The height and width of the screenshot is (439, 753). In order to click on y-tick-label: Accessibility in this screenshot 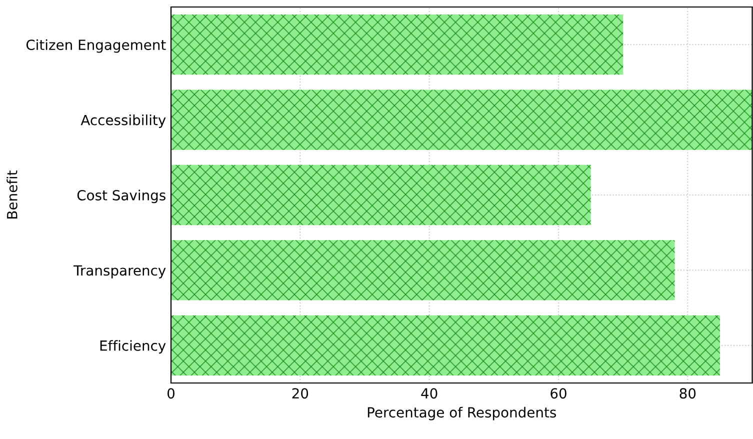, I will do `click(123, 121)`.